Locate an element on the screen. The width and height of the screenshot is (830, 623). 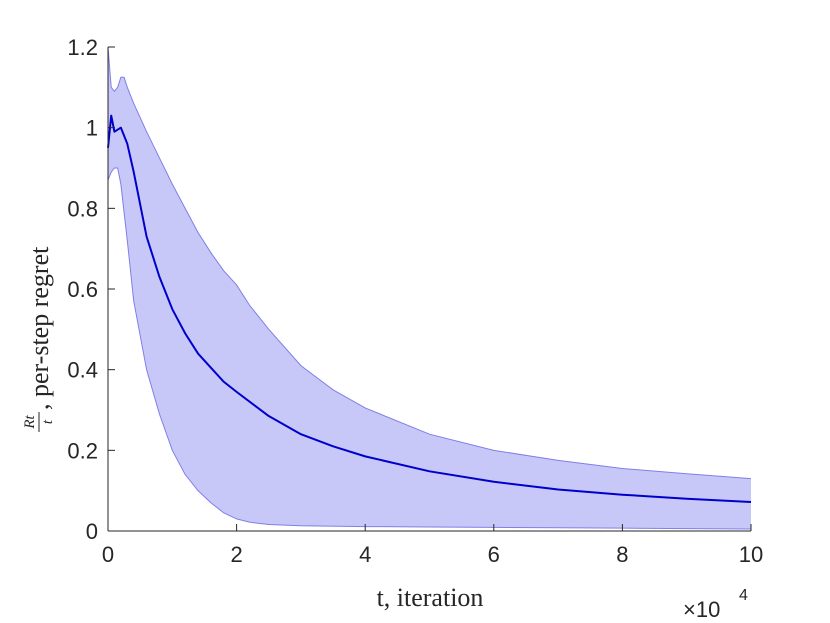
x-tick-label: 8 is located at coordinates (622, 554).